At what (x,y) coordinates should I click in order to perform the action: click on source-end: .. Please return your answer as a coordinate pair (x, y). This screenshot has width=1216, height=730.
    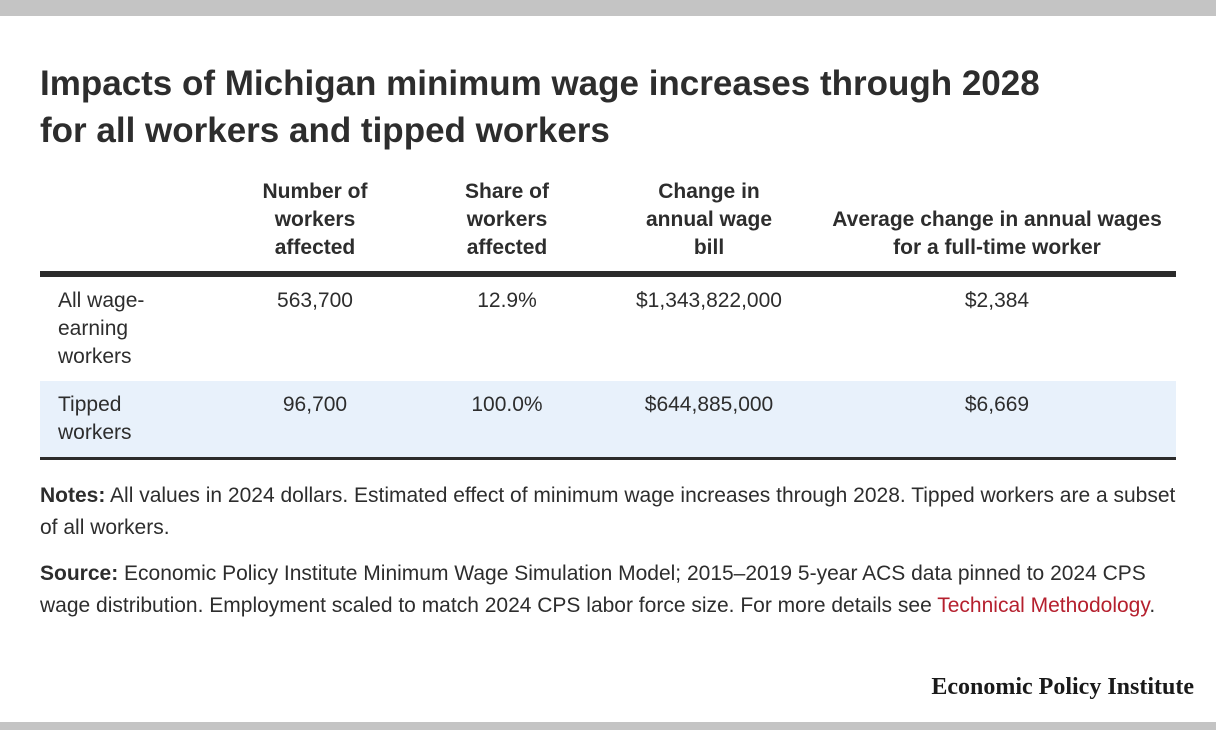
    Looking at the image, I should click on (1152, 605).